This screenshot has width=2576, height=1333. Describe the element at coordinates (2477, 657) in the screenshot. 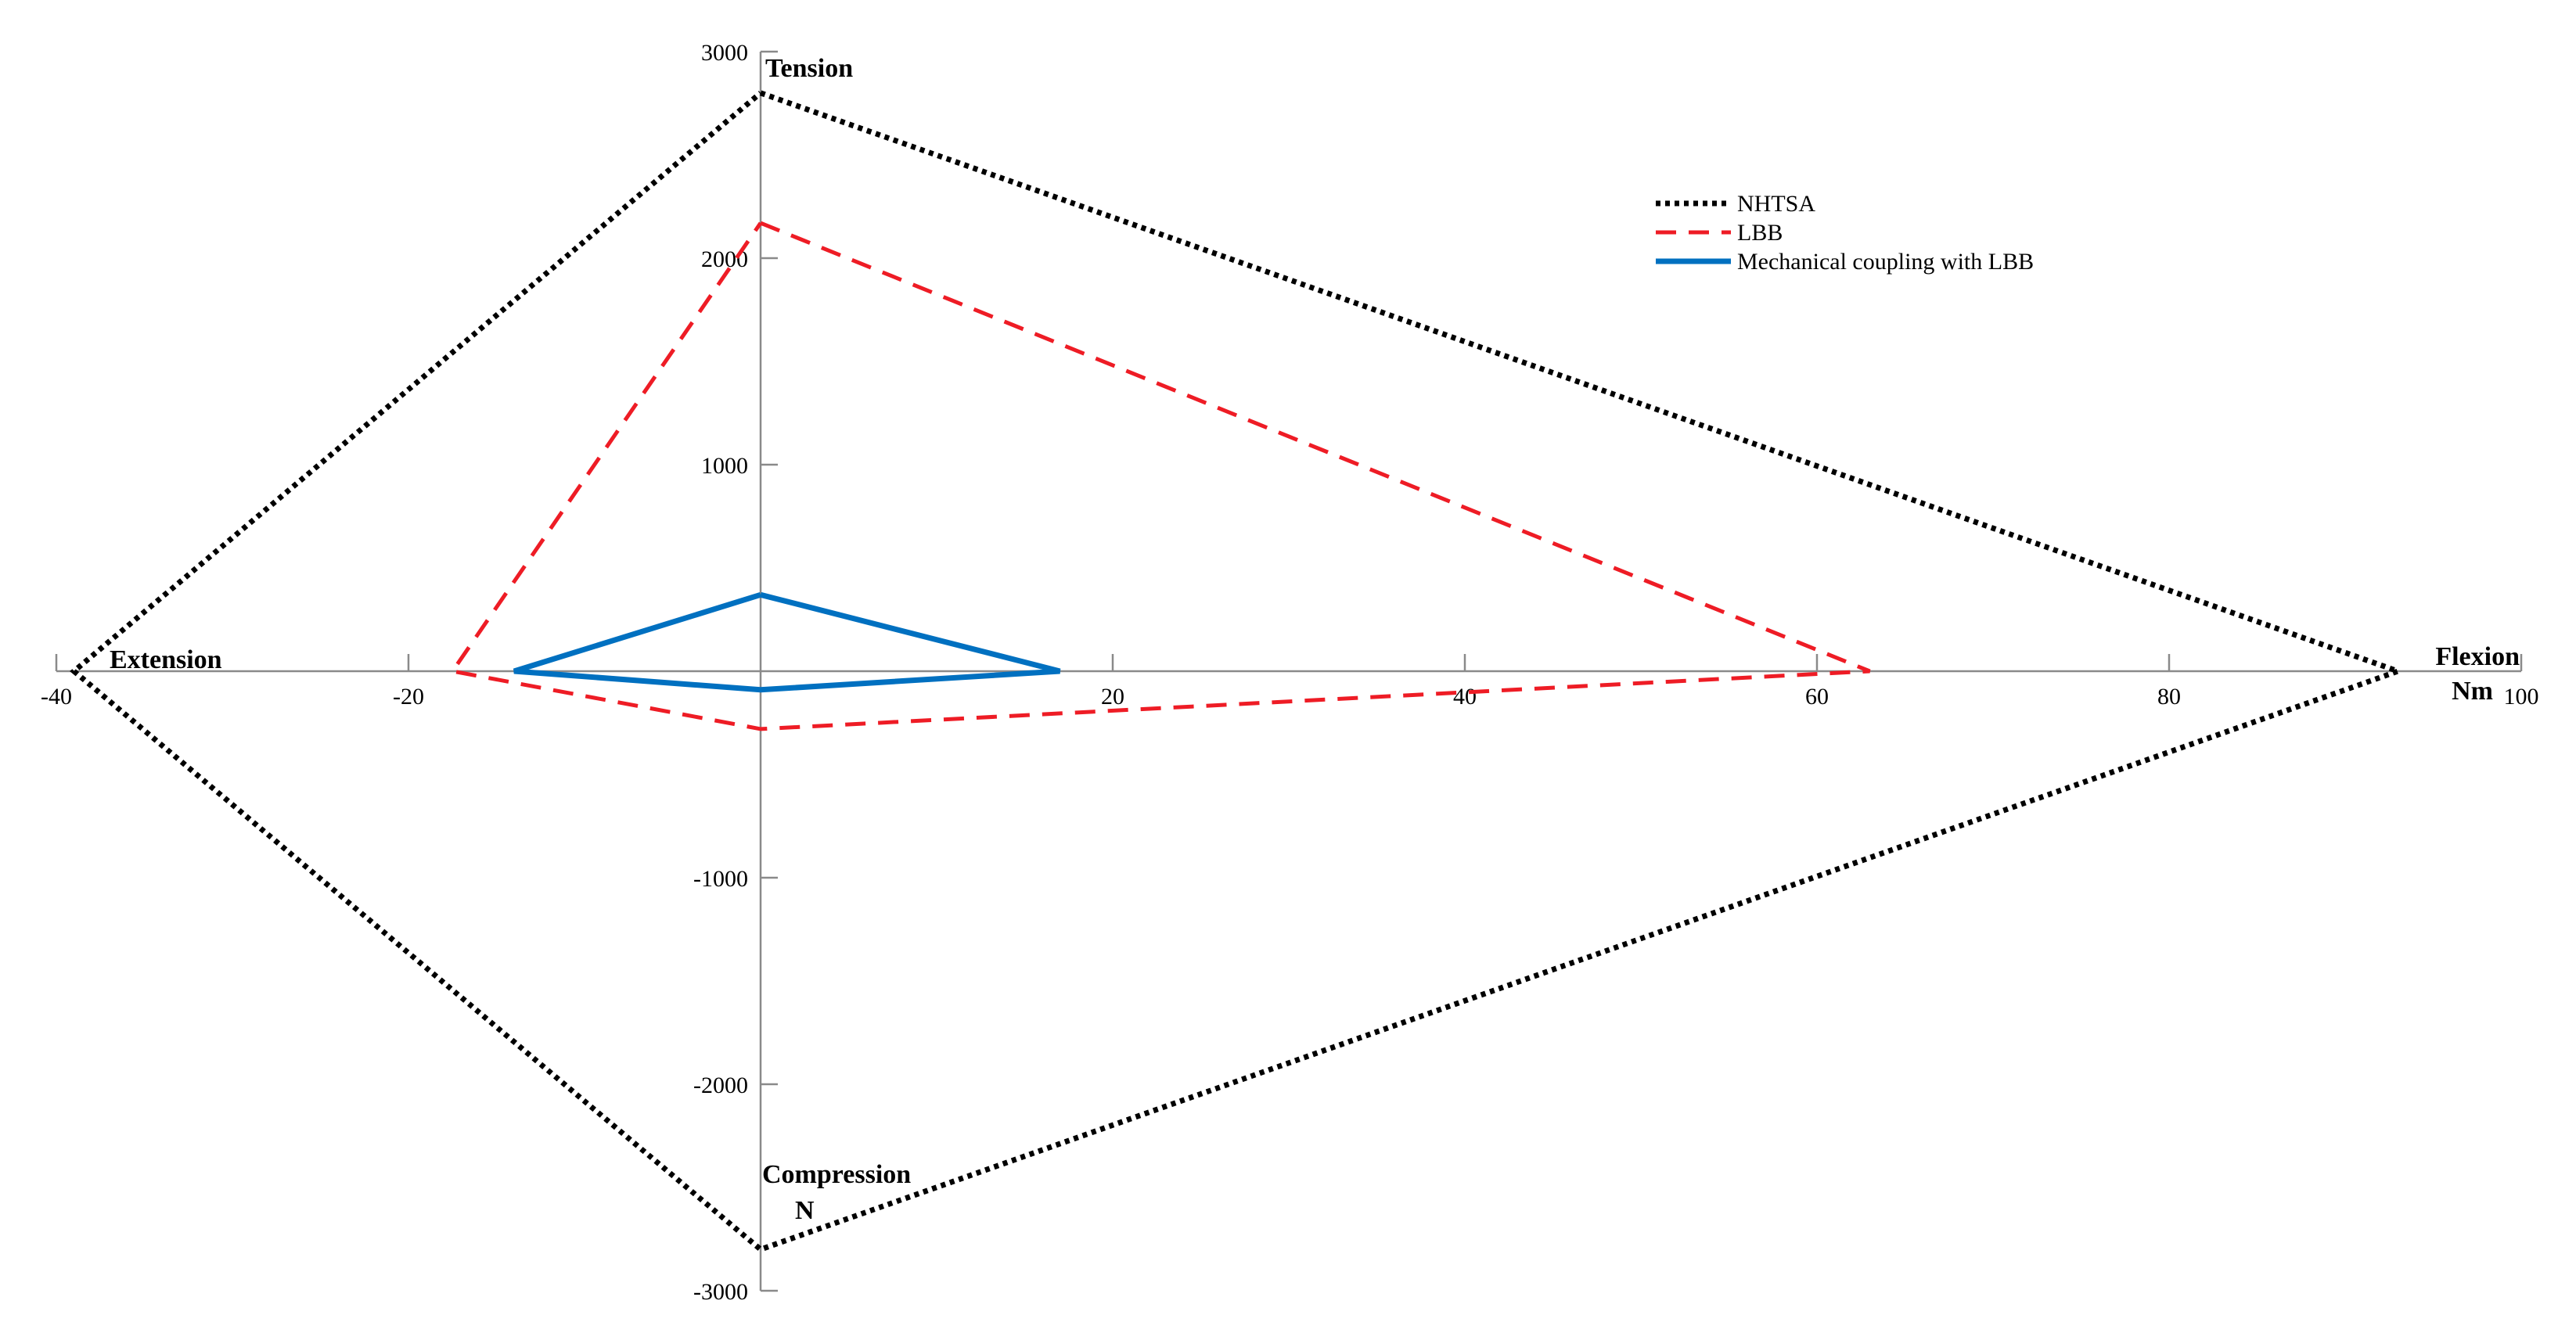

I see `annotation-flexion: Flexion` at that location.